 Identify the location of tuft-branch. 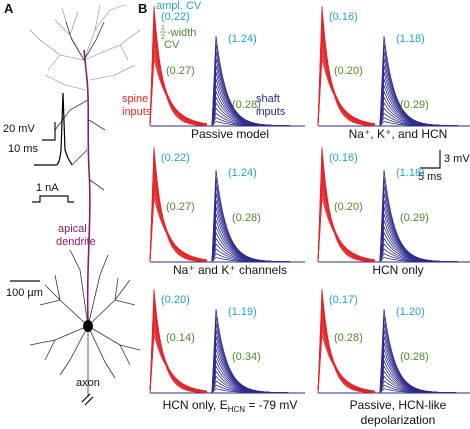
(80, 106).